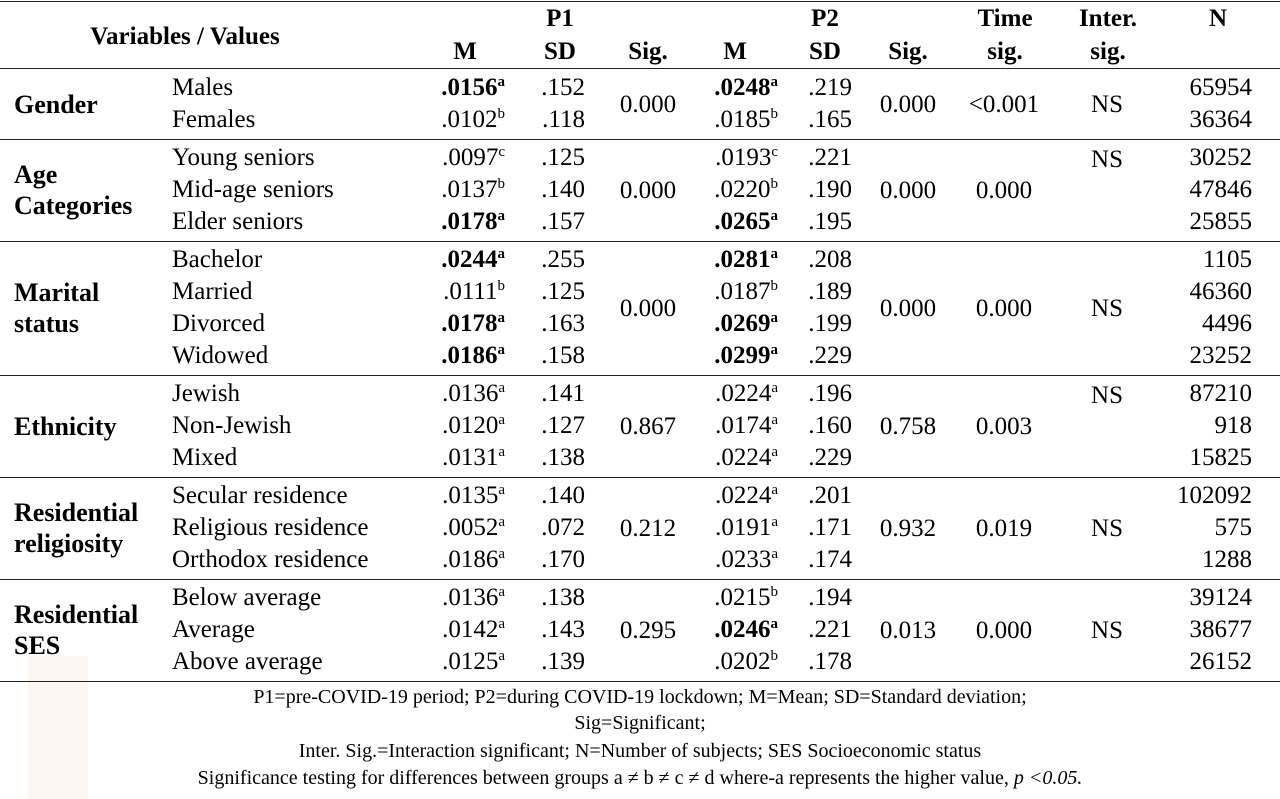 This screenshot has height=799, width=1280. What do you see at coordinates (908, 426) in the screenshot?
I see `p2-sig: 0.758` at bounding box center [908, 426].